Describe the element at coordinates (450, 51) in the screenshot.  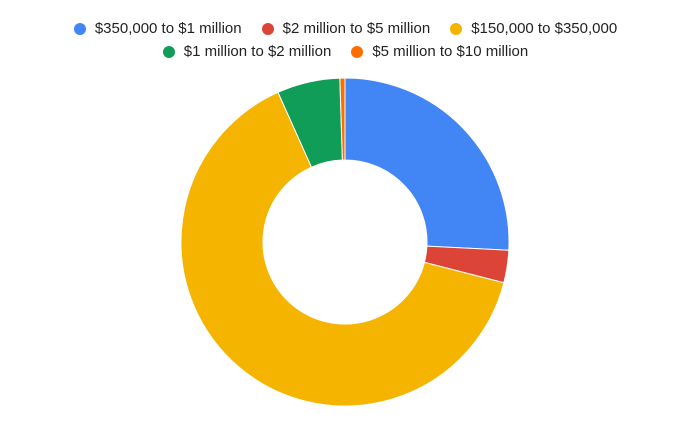
I see `legend-label-5m-to-10m: $5 million to $10 million` at that location.